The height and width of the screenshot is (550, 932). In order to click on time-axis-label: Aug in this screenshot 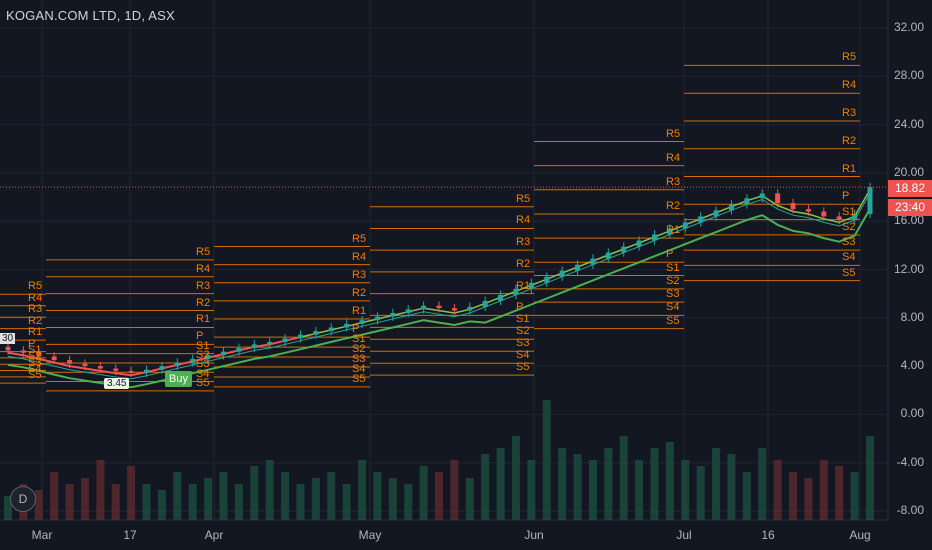, I will do `click(860, 535)`.